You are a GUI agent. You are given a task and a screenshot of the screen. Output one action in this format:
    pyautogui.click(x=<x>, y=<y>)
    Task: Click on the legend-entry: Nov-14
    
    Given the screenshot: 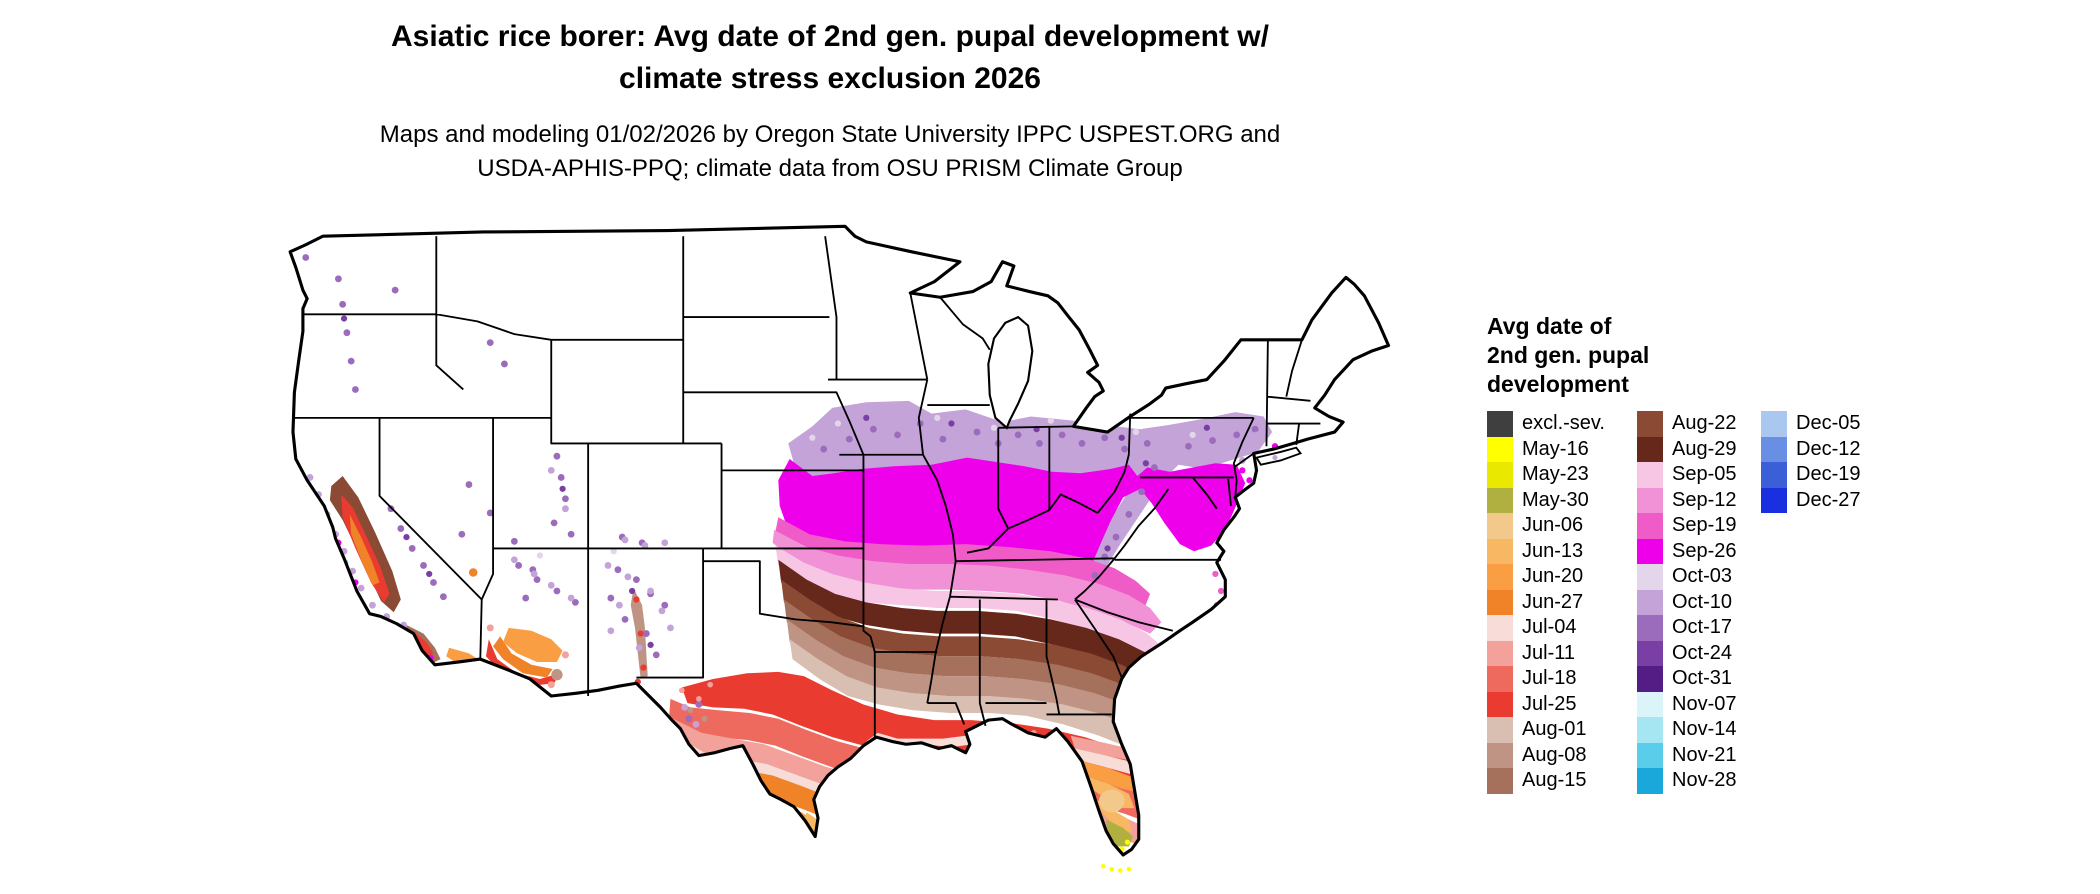 What is the action you would take?
    pyautogui.click(x=1699, y=730)
    